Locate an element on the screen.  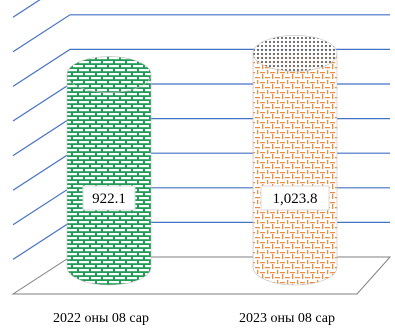
category-label: 2023 оны 08 сар is located at coordinates (287, 318).